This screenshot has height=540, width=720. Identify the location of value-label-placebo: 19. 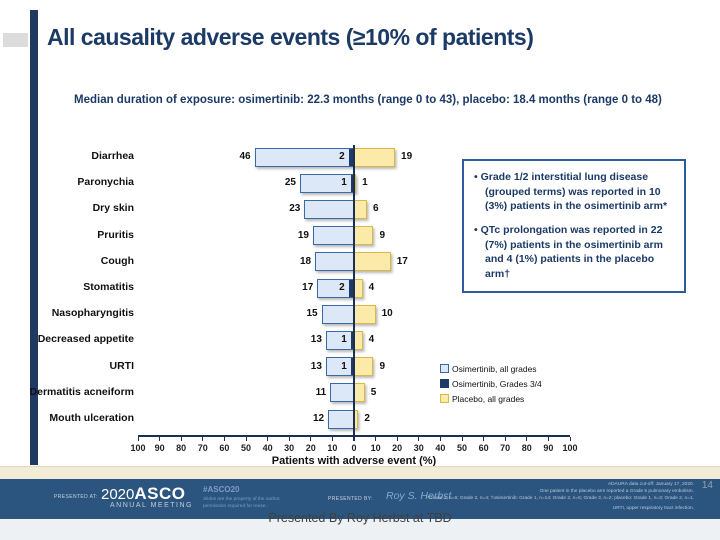
(407, 156).